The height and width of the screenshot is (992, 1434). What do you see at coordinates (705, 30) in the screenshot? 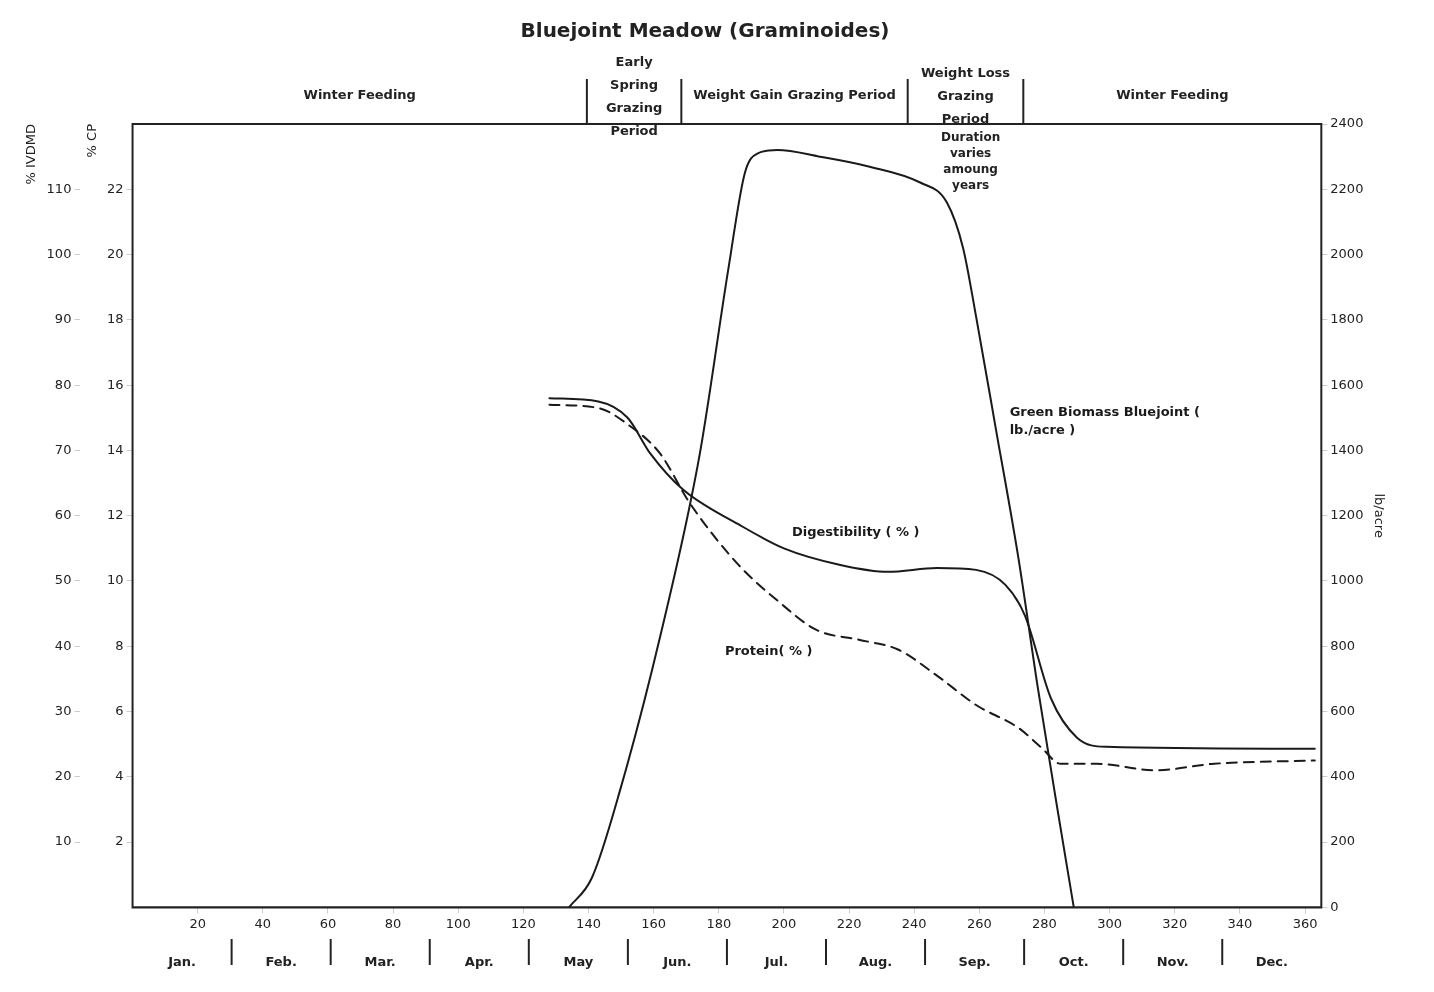
I see `chart-title: Bluejoint Meadow (Graminoides)` at bounding box center [705, 30].